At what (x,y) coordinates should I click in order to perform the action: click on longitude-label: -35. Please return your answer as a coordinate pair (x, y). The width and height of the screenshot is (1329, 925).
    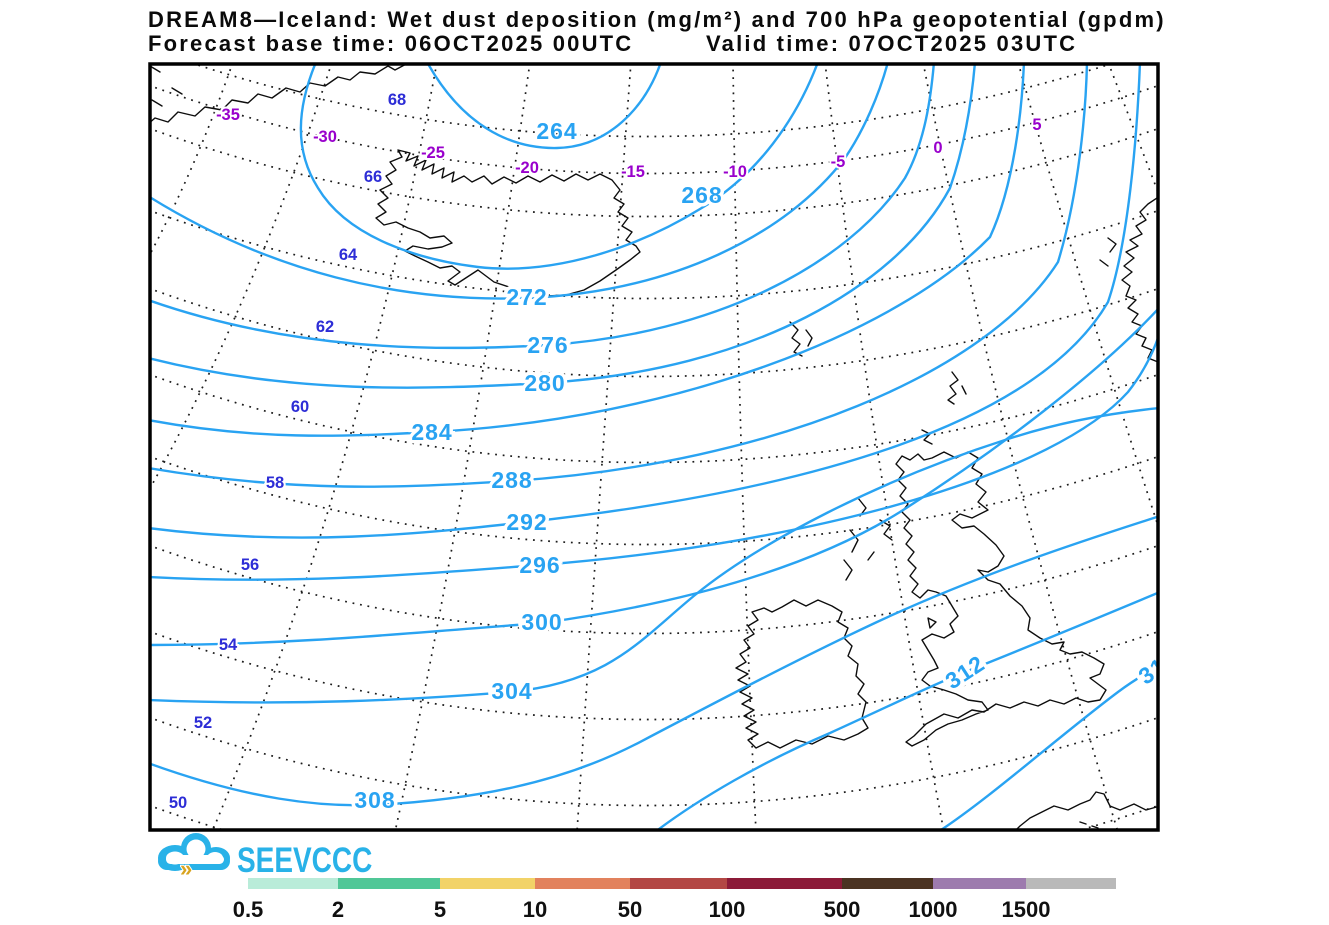
    Looking at the image, I should click on (228, 115).